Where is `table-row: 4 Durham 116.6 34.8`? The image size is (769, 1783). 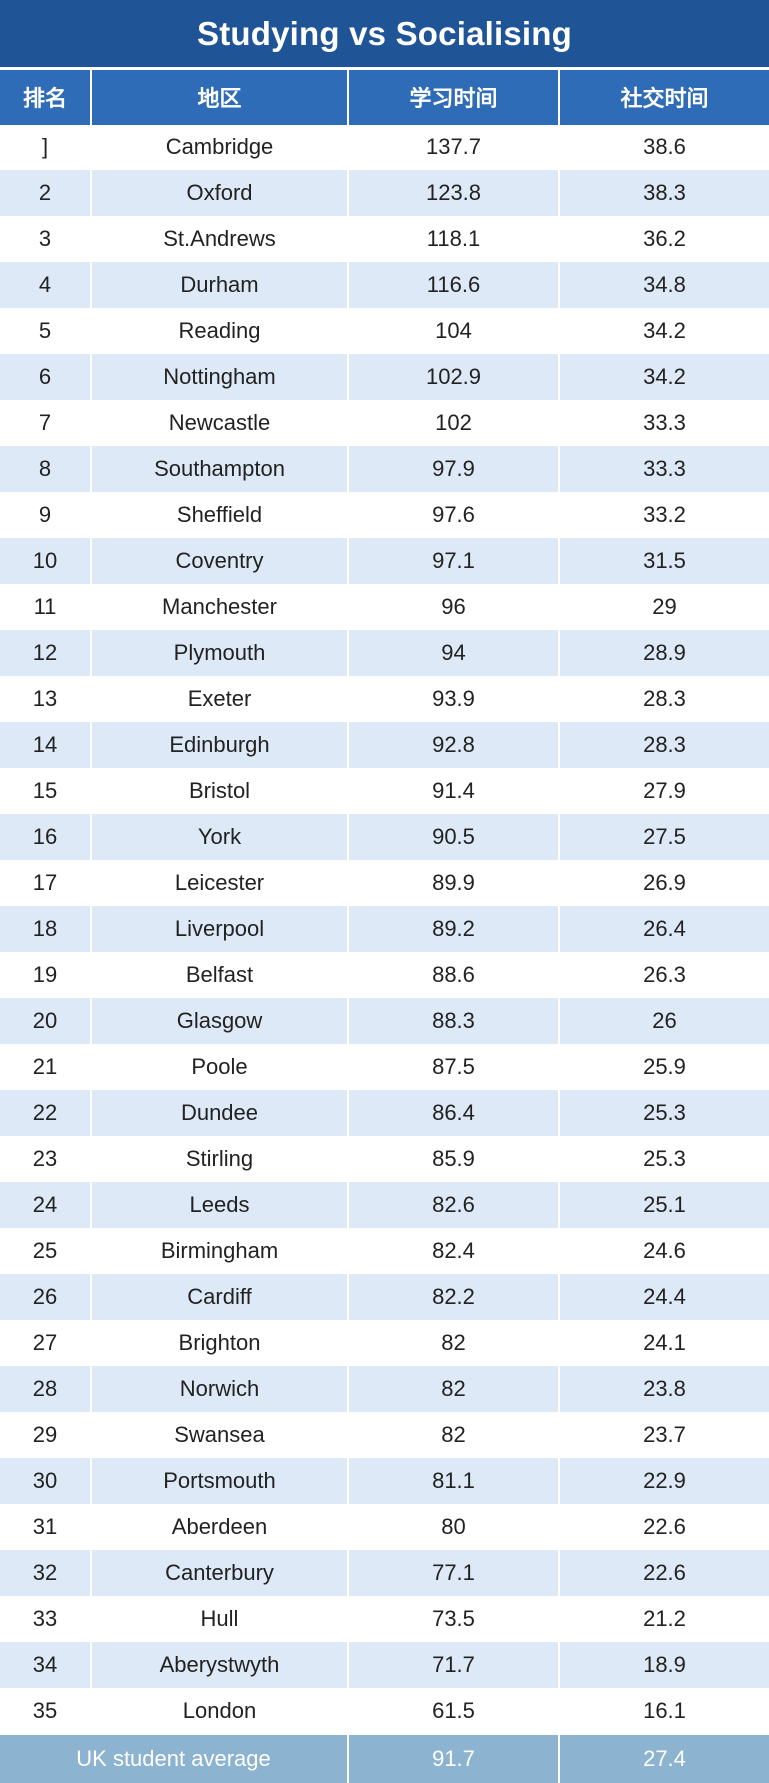 table-row: 4 Durham 116.6 34.8 is located at coordinates (384, 285).